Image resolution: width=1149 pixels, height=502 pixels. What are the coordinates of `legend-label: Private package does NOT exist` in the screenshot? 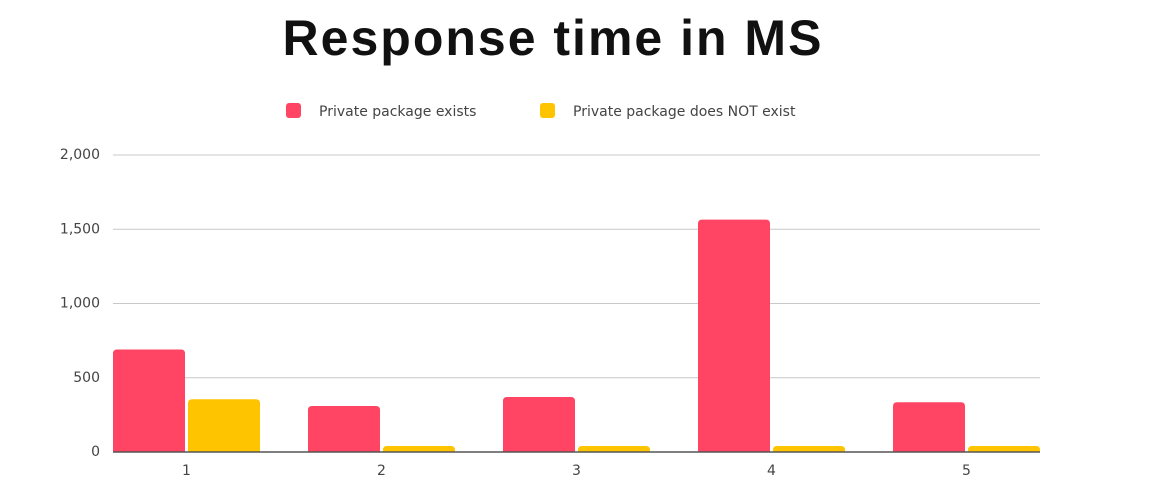 It's located at (684, 112).